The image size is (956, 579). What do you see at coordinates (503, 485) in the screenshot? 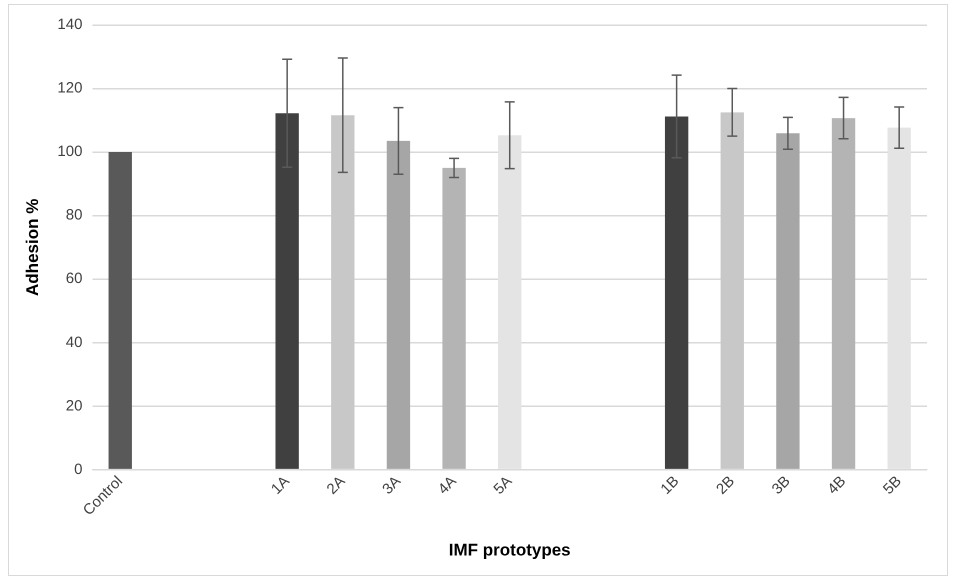
I see `x-tick-label: 5A` at bounding box center [503, 485].